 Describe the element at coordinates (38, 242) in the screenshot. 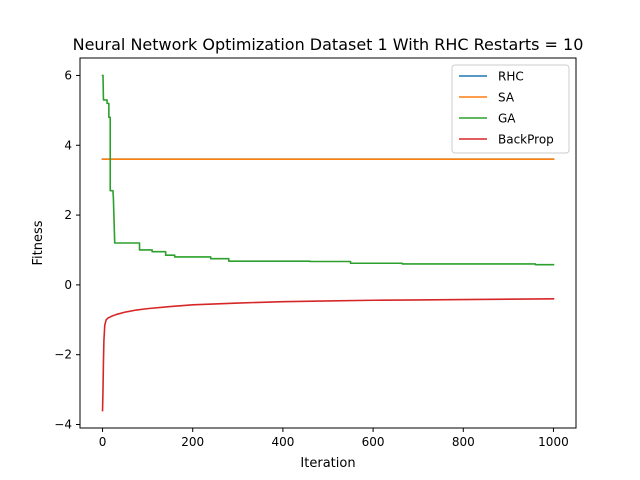

I see `y-axis-label: Fitness` at that location.